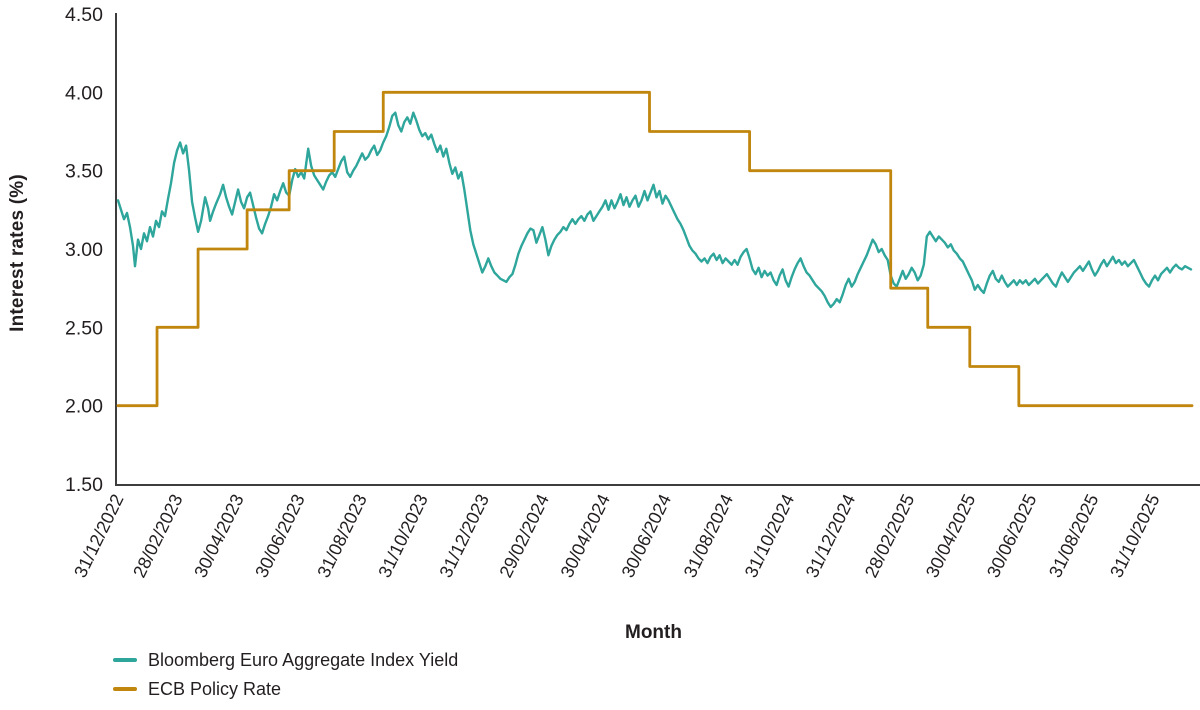 The image size is (1200, 710). What do you see at coordinates (125, 689) in the screenshot?
I see `policy-rate-series-swatch` at bounding box center [125, 689].